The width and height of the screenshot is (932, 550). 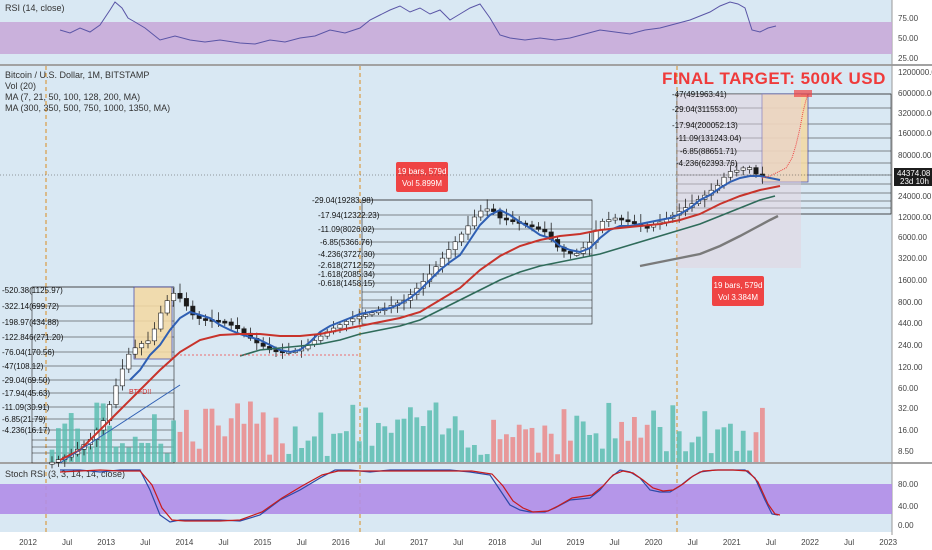 I want to click on svg-text: -4.236(16.17), so click(x=26, y=430).